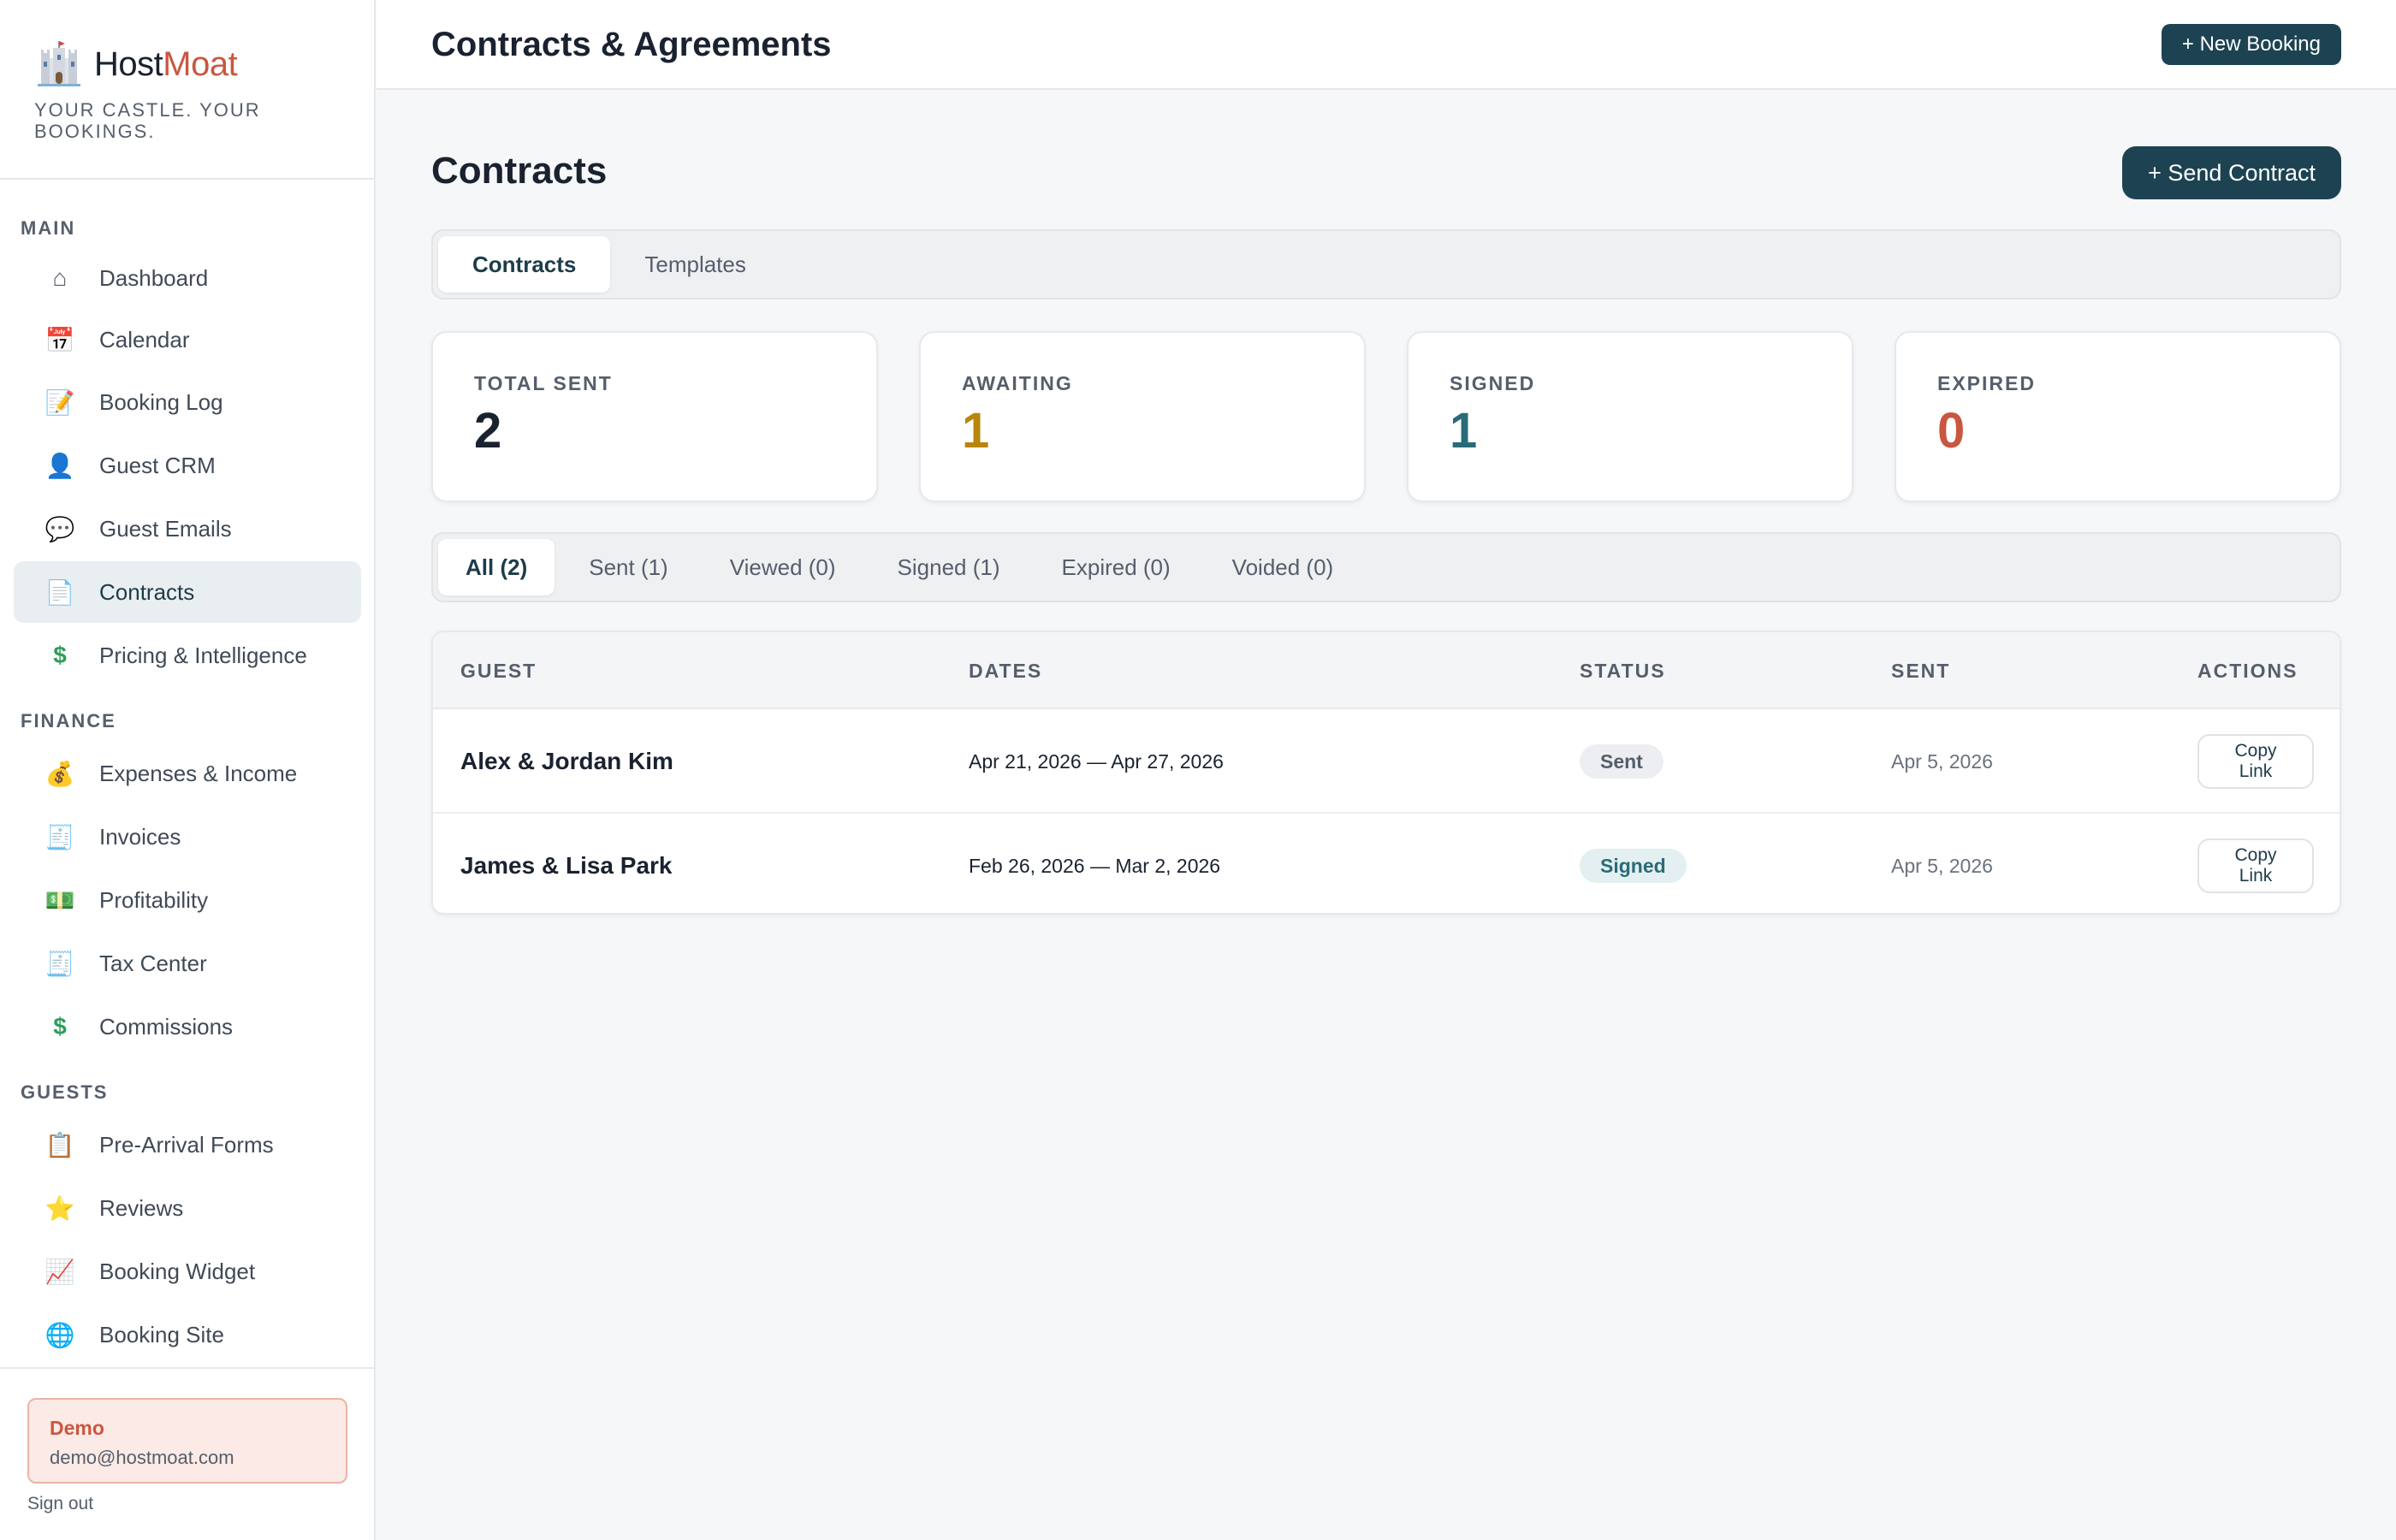  I want to click on column-header-dates: DATES, so click(1006, 671).